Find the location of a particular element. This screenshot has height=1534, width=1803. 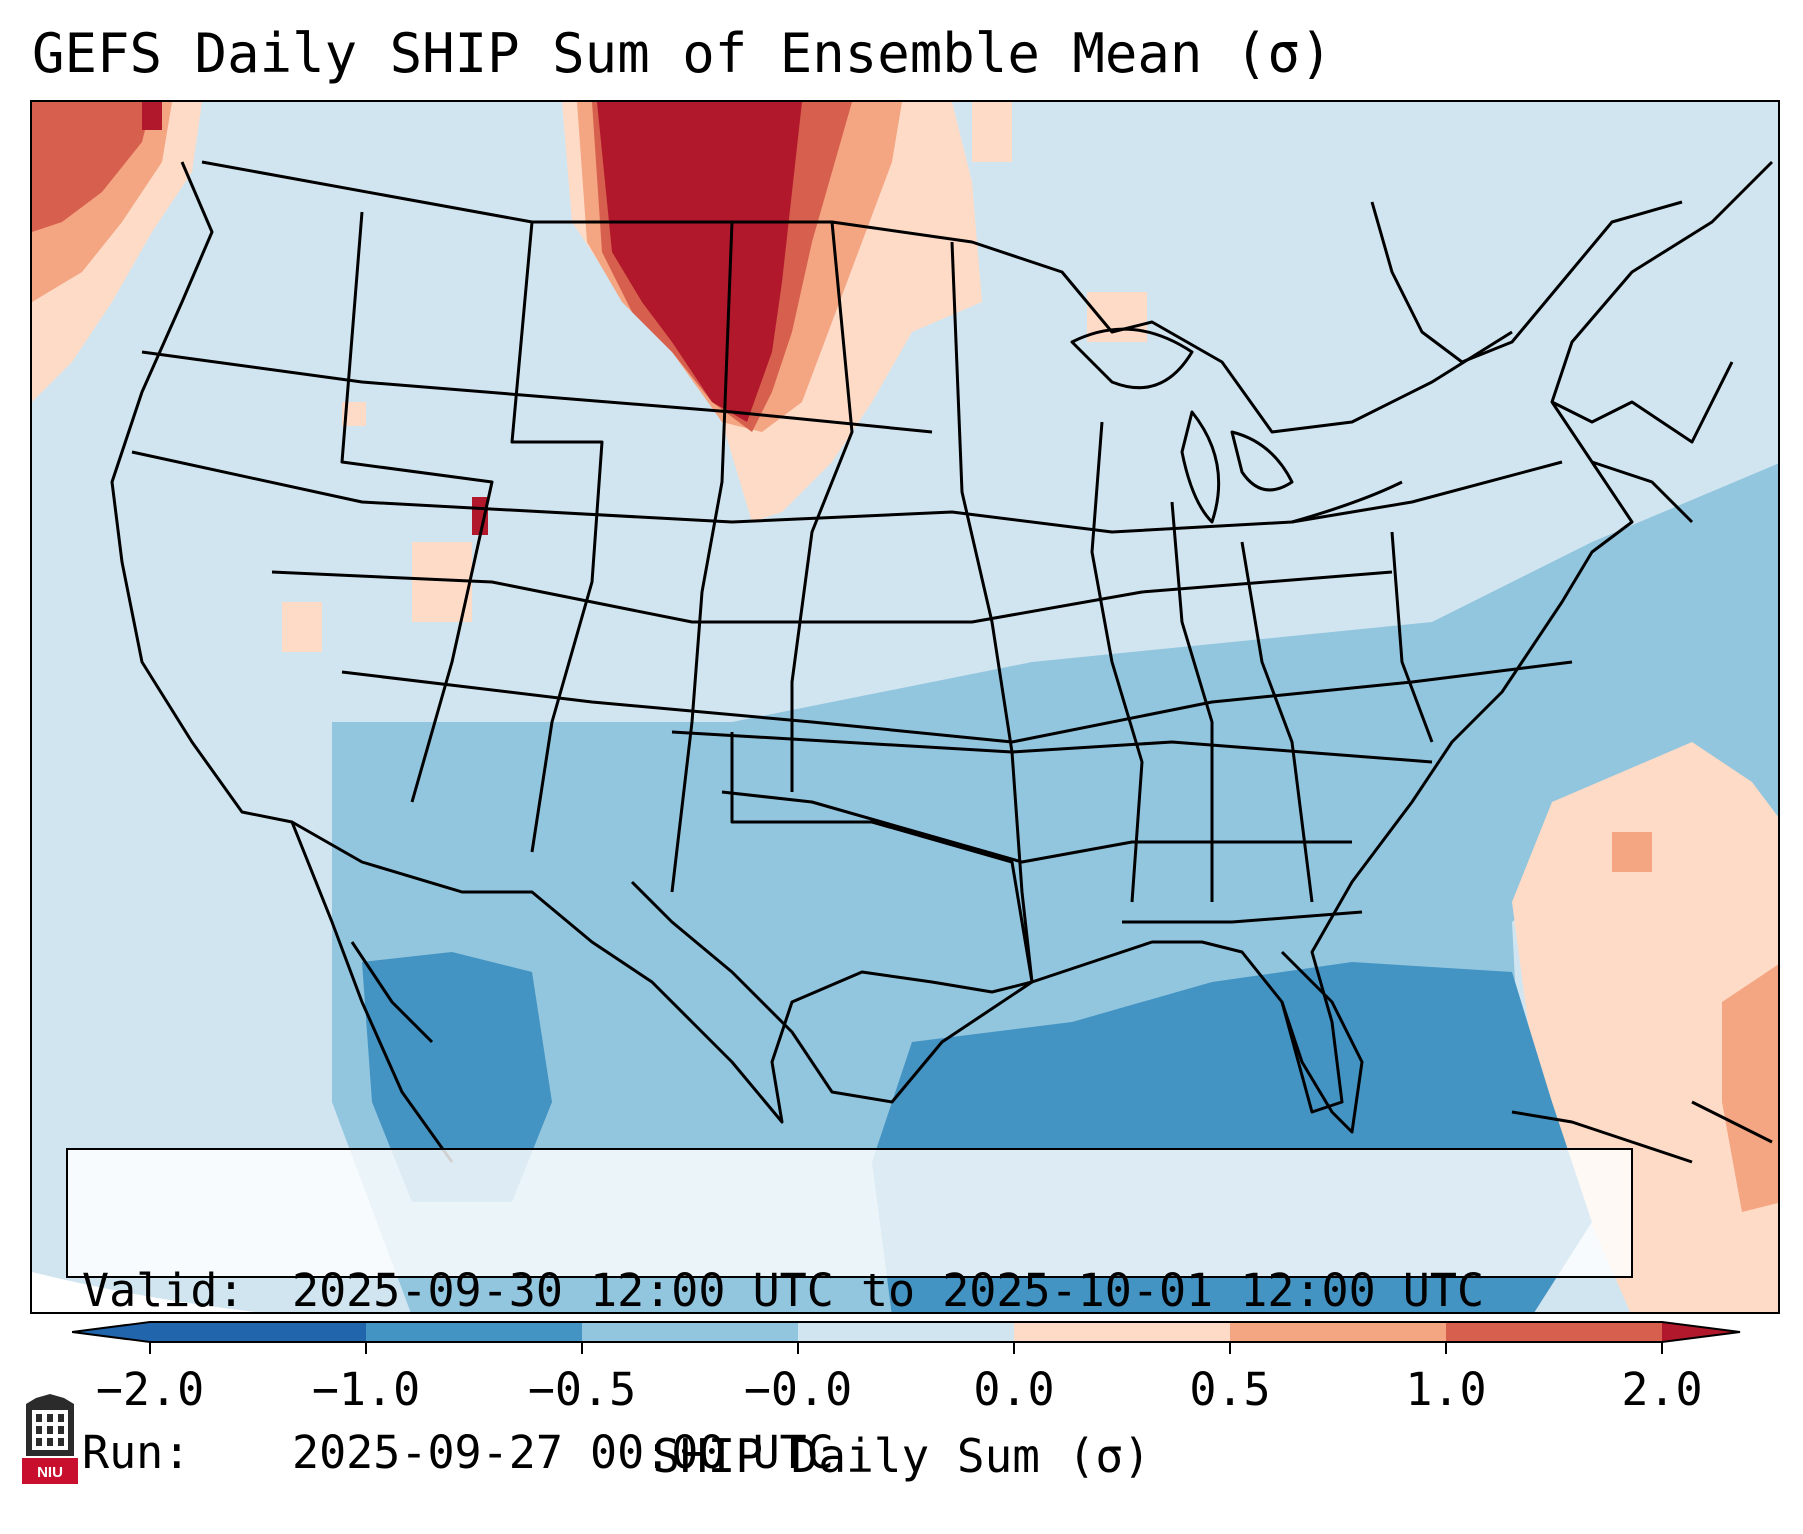

colorbar-extend-low is located at coordinates (111, 1332).